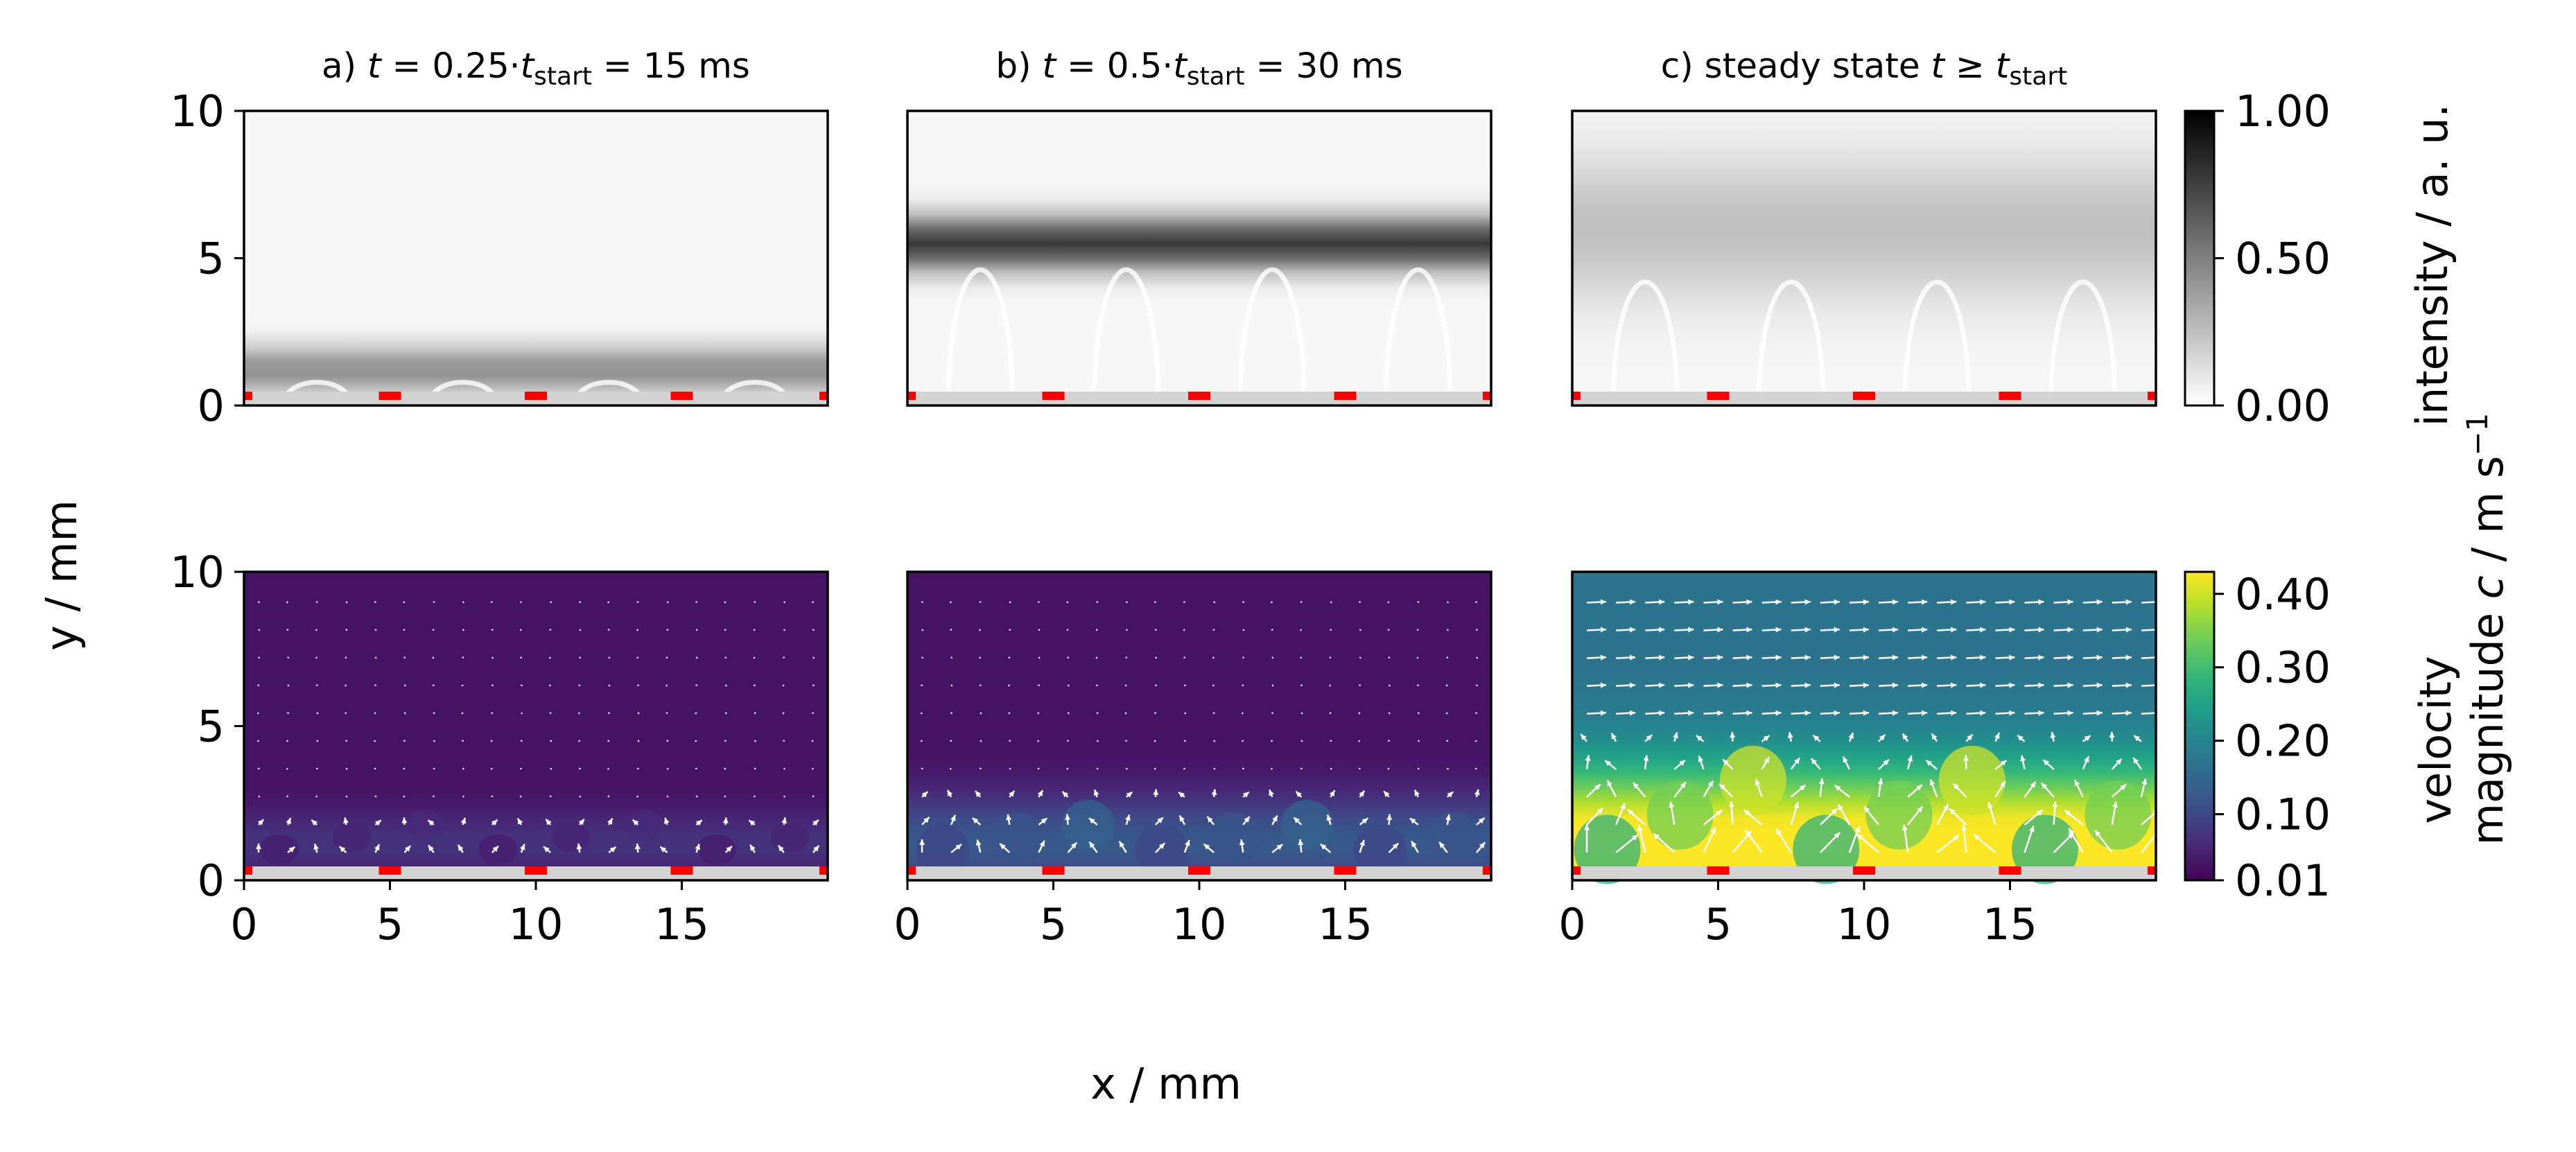 Image resolution: width=2576 pixels, height=1152 pixels. I want to click on x-tick-label: 10, so click(1864, 924).